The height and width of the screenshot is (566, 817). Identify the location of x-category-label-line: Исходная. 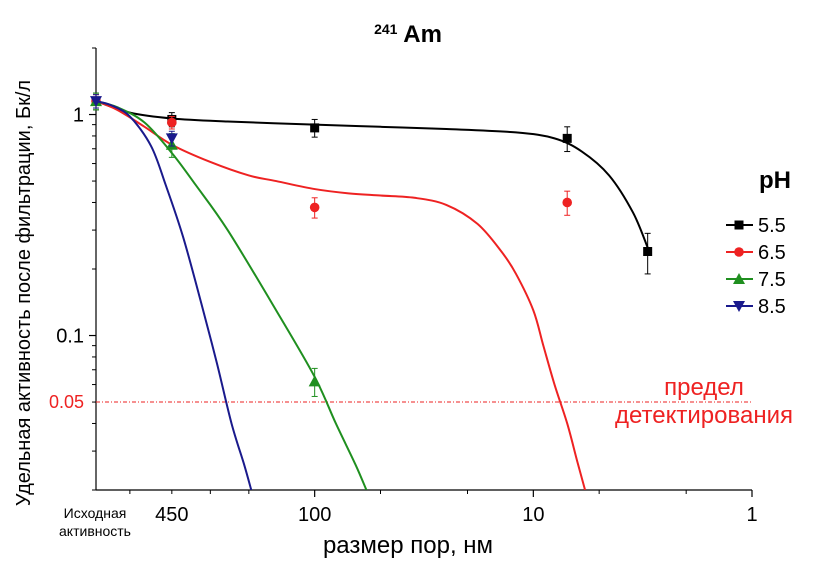
(95, 513).